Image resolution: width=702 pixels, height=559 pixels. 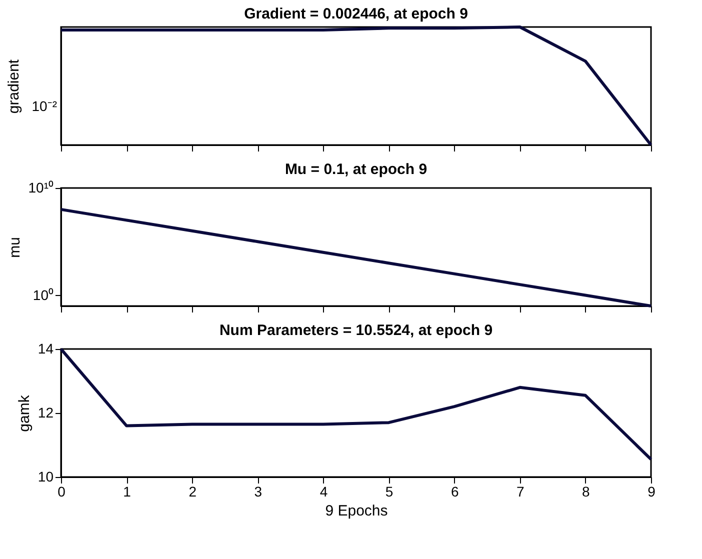 I want to click on x-tick-label: 3, so click(x=258, y=492).